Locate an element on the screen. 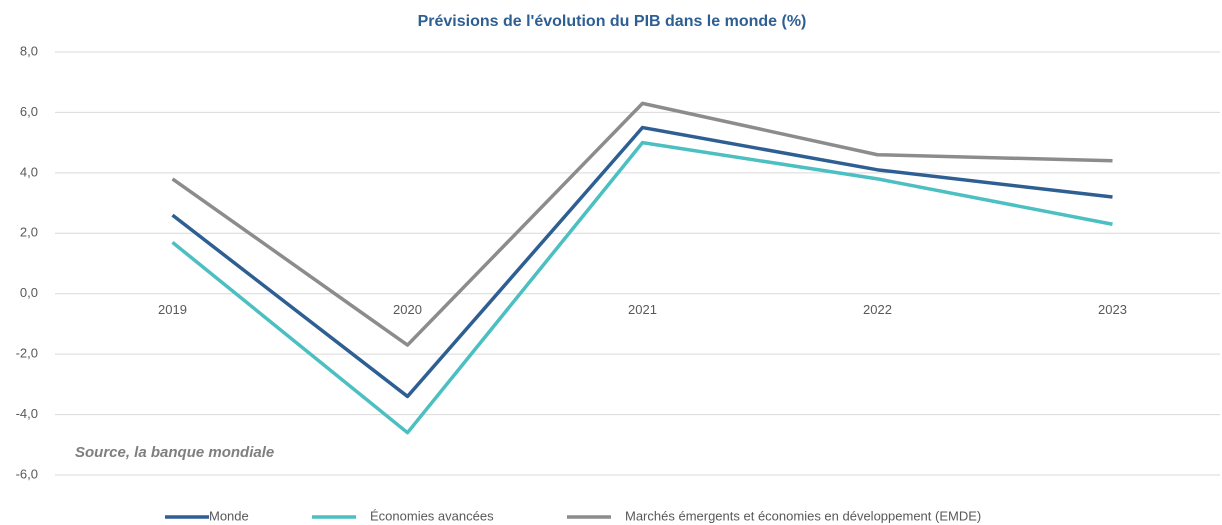 This screenshot has width=1222, height=525. y-tick-label: 4,0 is located at coordinates (29, 171).